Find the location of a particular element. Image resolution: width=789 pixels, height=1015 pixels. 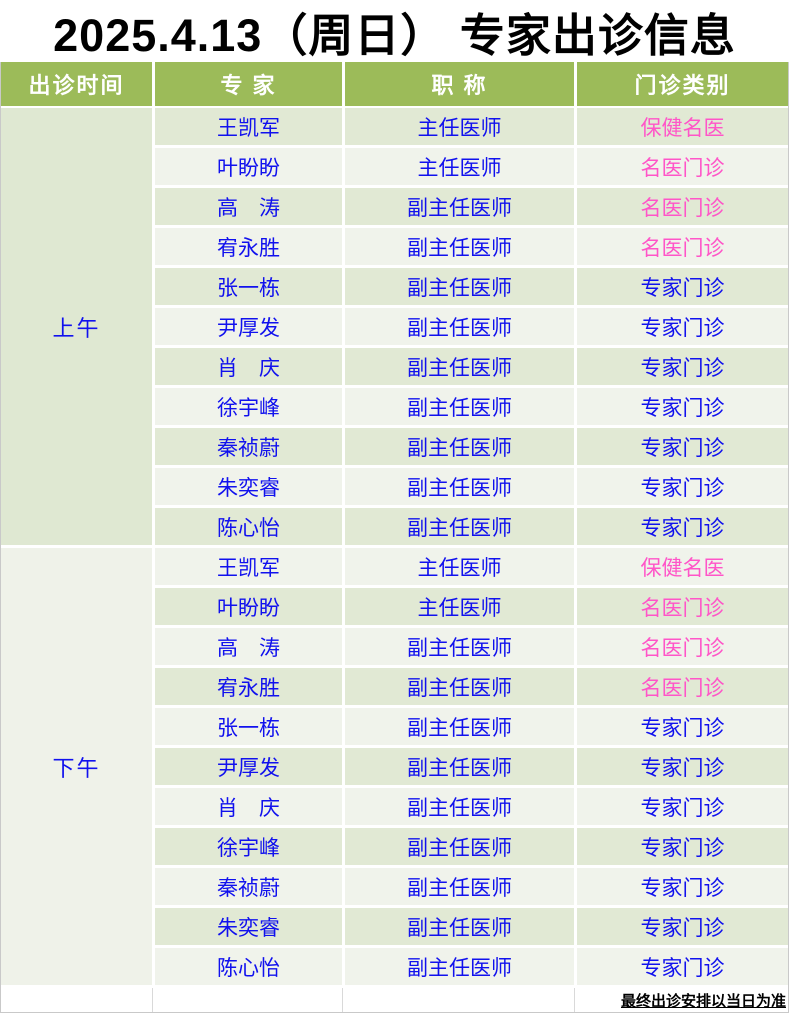

page-title: 2025.4.13（周日） 专家出诊信息 is located at coordinates (394, 35).